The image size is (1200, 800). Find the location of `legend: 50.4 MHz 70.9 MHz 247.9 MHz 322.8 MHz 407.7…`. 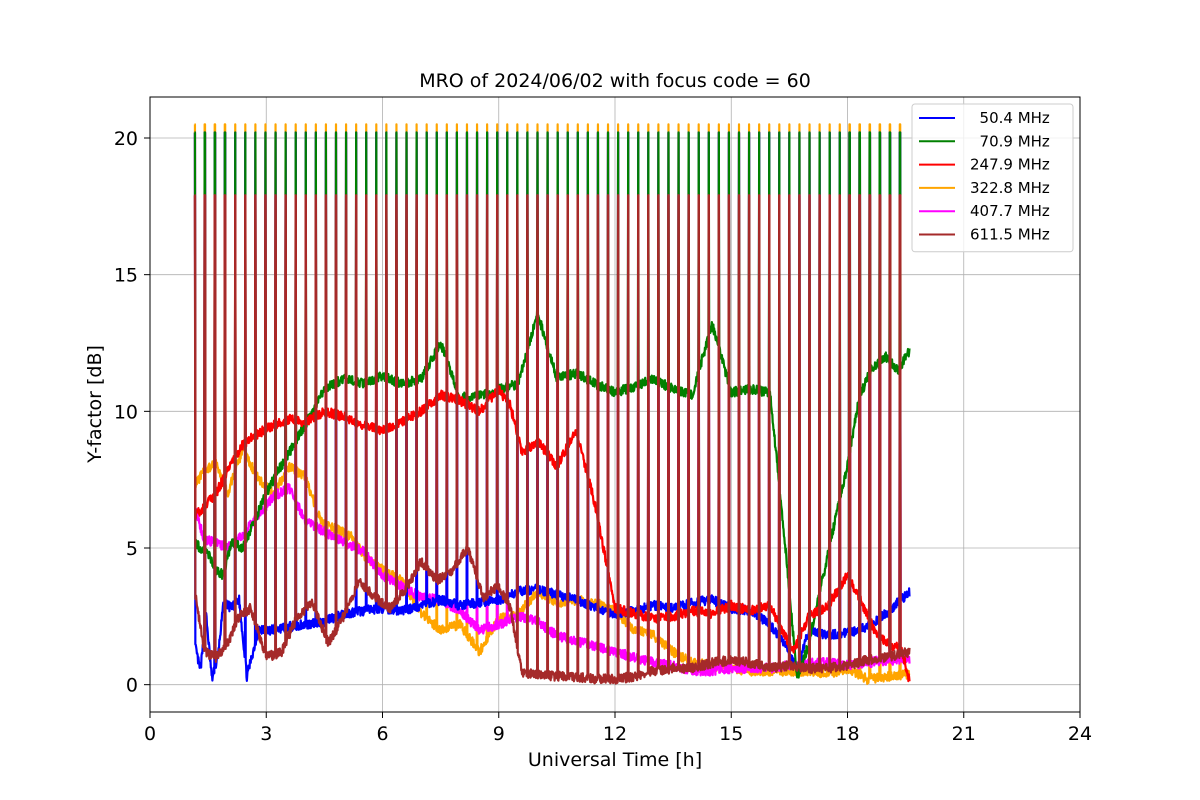

legend: 50.4 MHz 70.9 MHz 247.9 MHz 322.8 MHz 407.7… is located at coordinates (992, 178).